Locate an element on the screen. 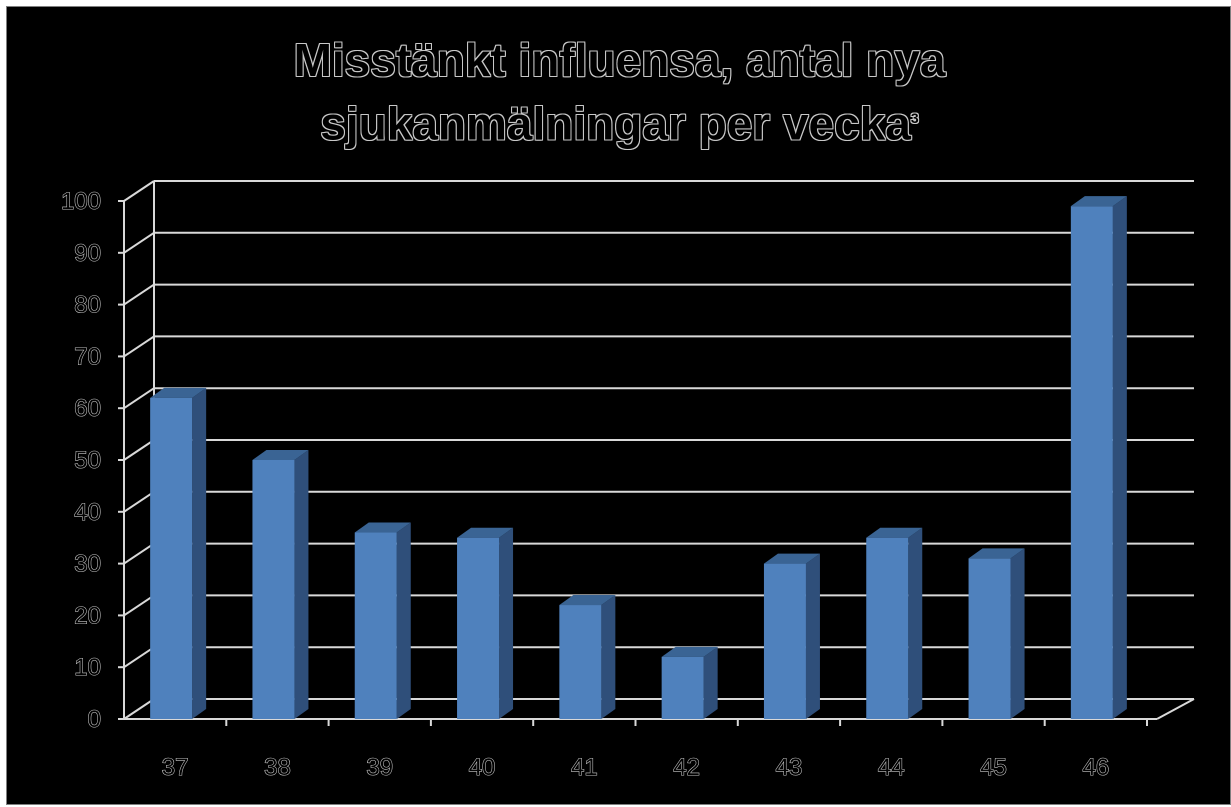  y-tick-label: 40 is located at coordinates (87, 512).